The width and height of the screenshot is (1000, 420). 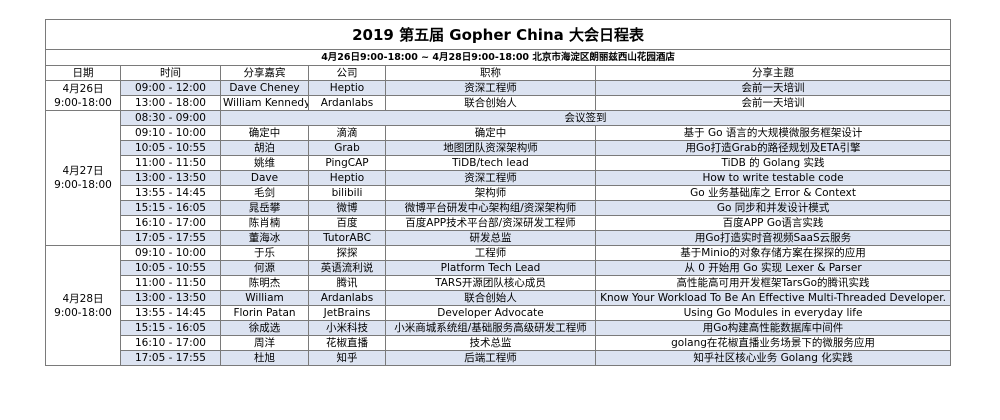 What do you see at coordinates (264, 133) in the screenshot?
I see `speaker-cell: 确定中` at bounding box center [264, 133].